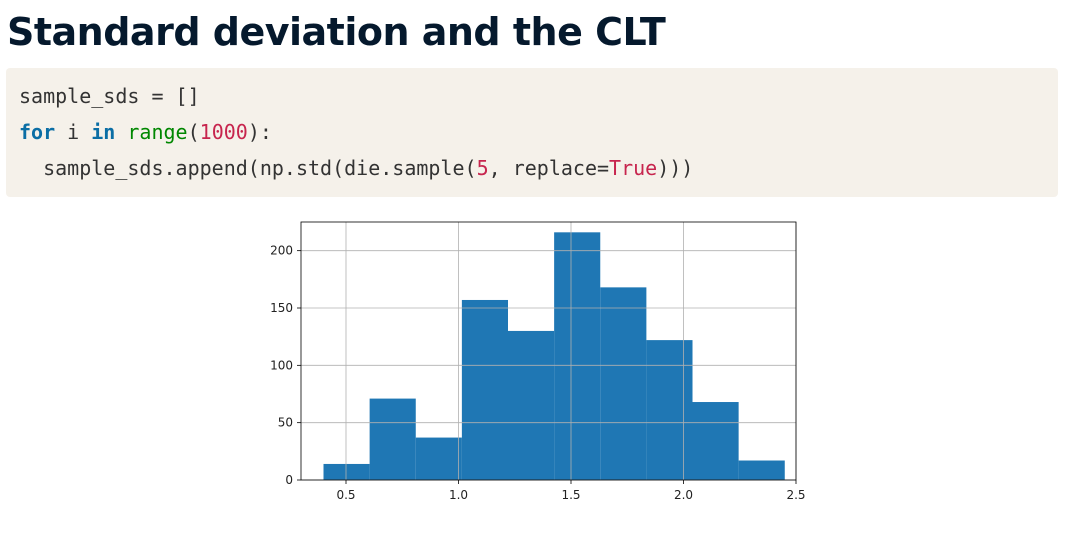 Image resolution: width=1067 pixels, height=545 pixels. I want to click on x-tick-label: 1.5, so click(570, 495).